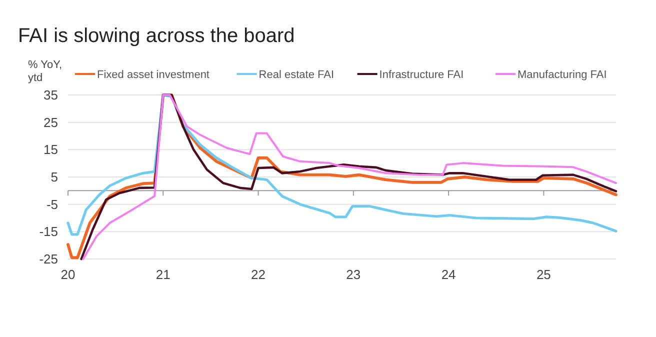 The height and width of the screenshot is (337, 656). I want to click on y-tick-label: 15, so click(51, 150).